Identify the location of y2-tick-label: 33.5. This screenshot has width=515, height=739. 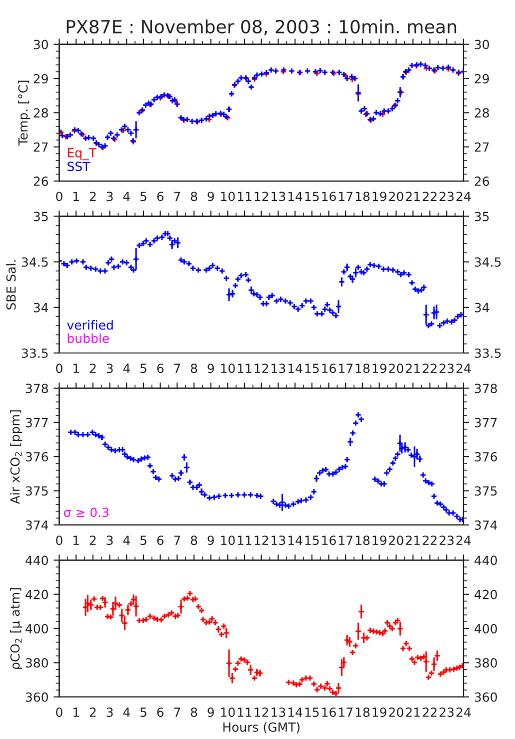
(487, 353).